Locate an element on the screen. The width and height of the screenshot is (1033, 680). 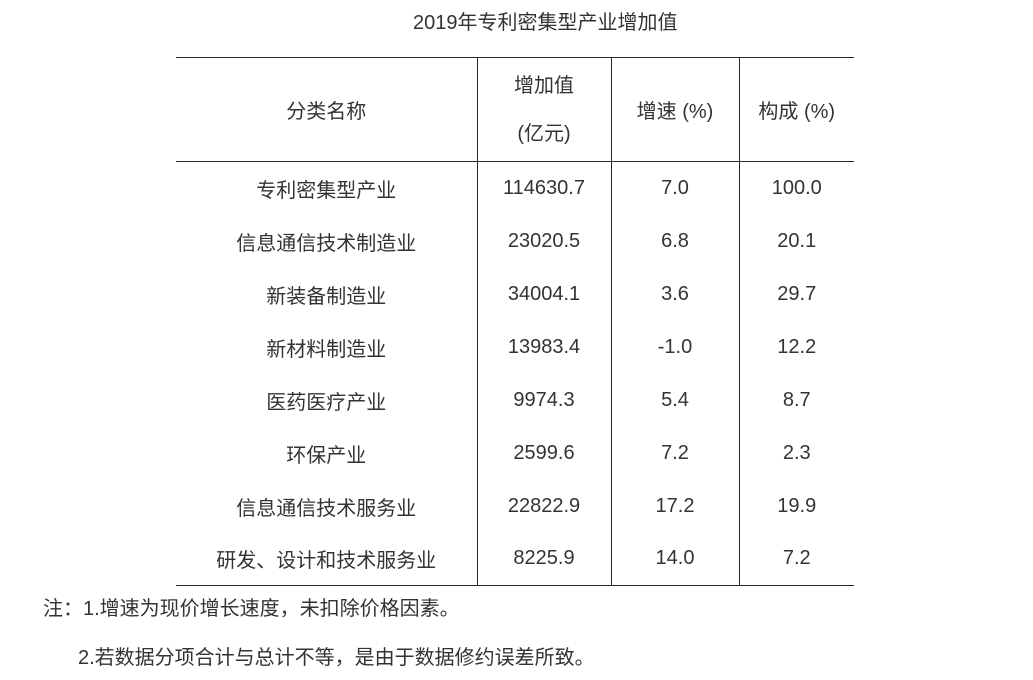
cell-value: 34004.1 is located at coordinates (543, 294).